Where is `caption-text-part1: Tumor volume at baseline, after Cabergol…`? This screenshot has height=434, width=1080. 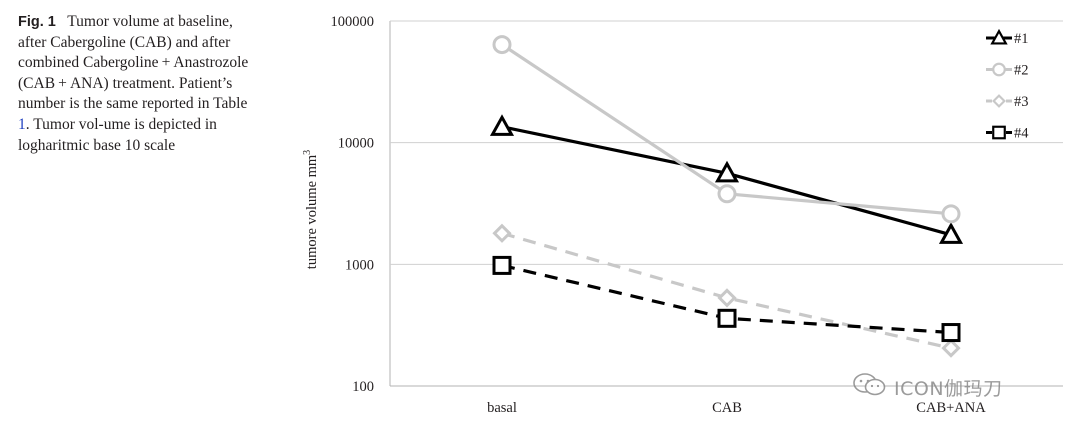 caption-text-part1: Tumor volume at baseline, after Cabergol… is located at coordinates (133, 63).